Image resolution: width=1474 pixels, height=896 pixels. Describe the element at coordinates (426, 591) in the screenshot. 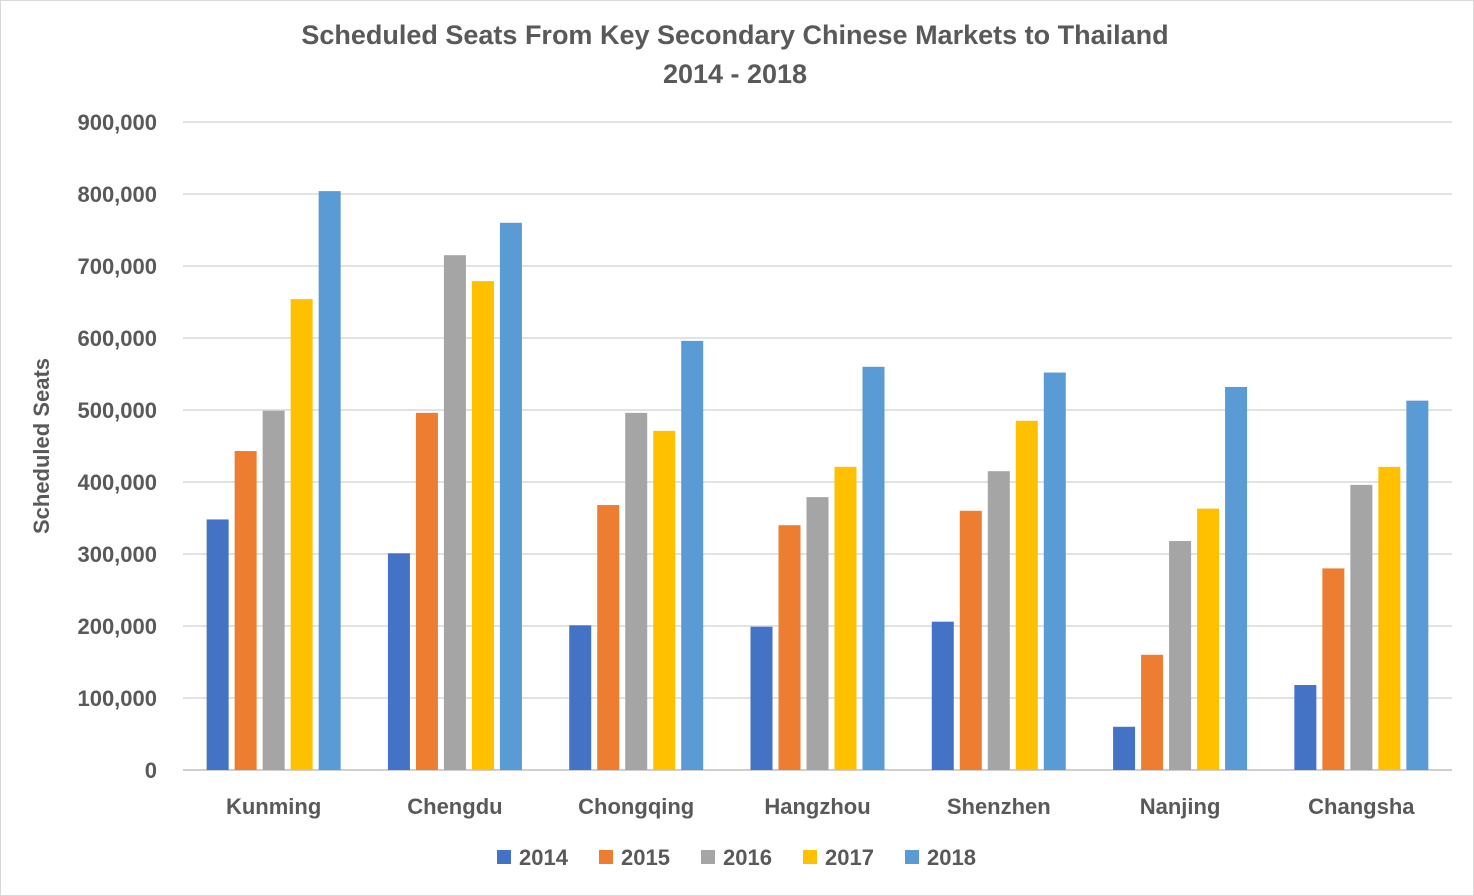

I see `bar-2015-chengdu` at that location.